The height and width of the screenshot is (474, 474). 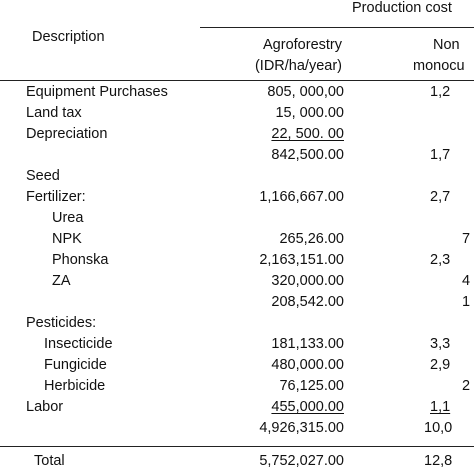 What do you see at coordinates (311, 386) in the screenshot?
I see `row-agro-herbicide: 76,125.00` at bounding box center [311, 386].